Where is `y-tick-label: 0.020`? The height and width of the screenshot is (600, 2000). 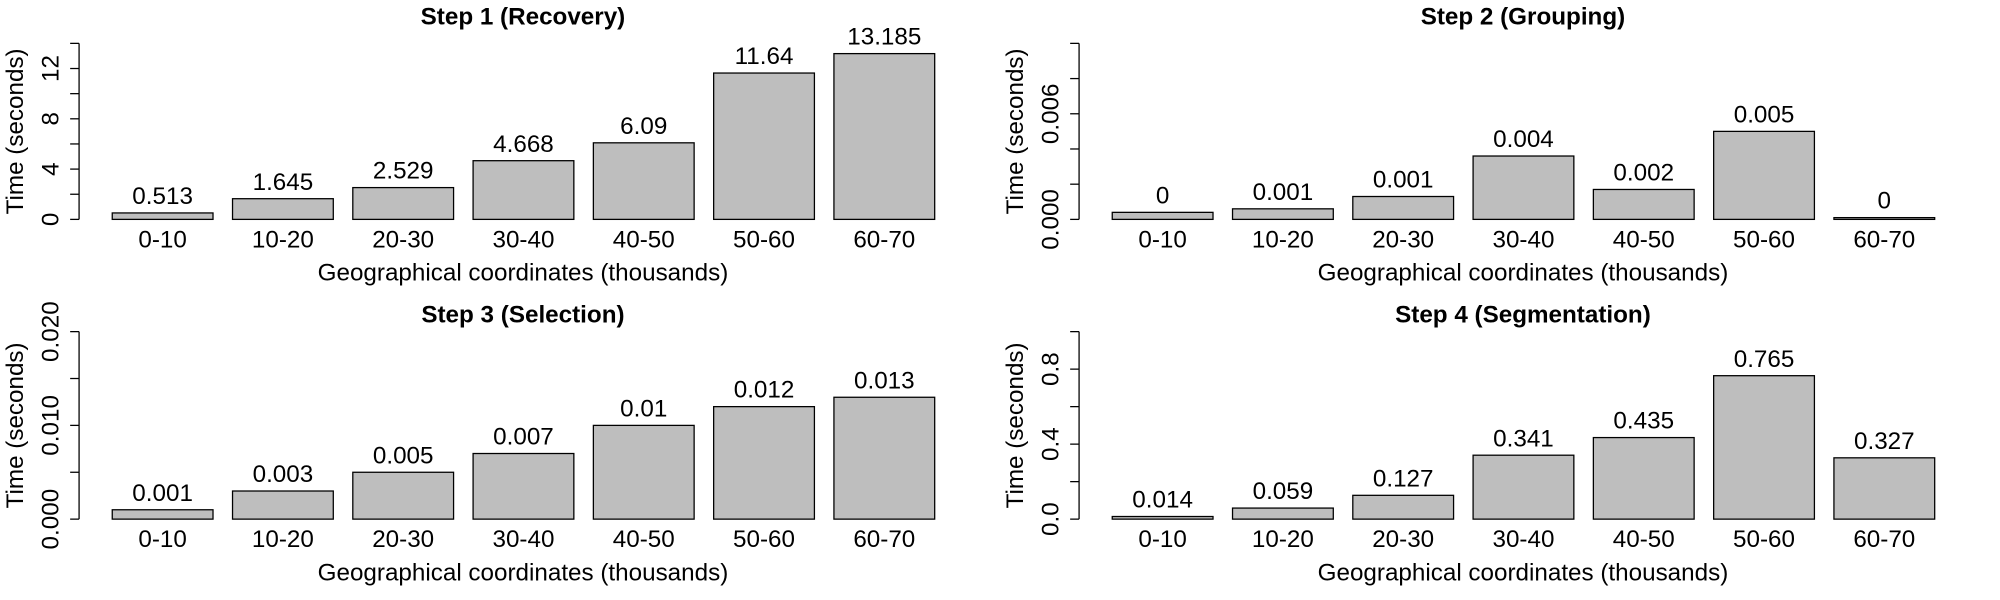 y-tick-label: 0.020 is located at coordinates (51, 331).